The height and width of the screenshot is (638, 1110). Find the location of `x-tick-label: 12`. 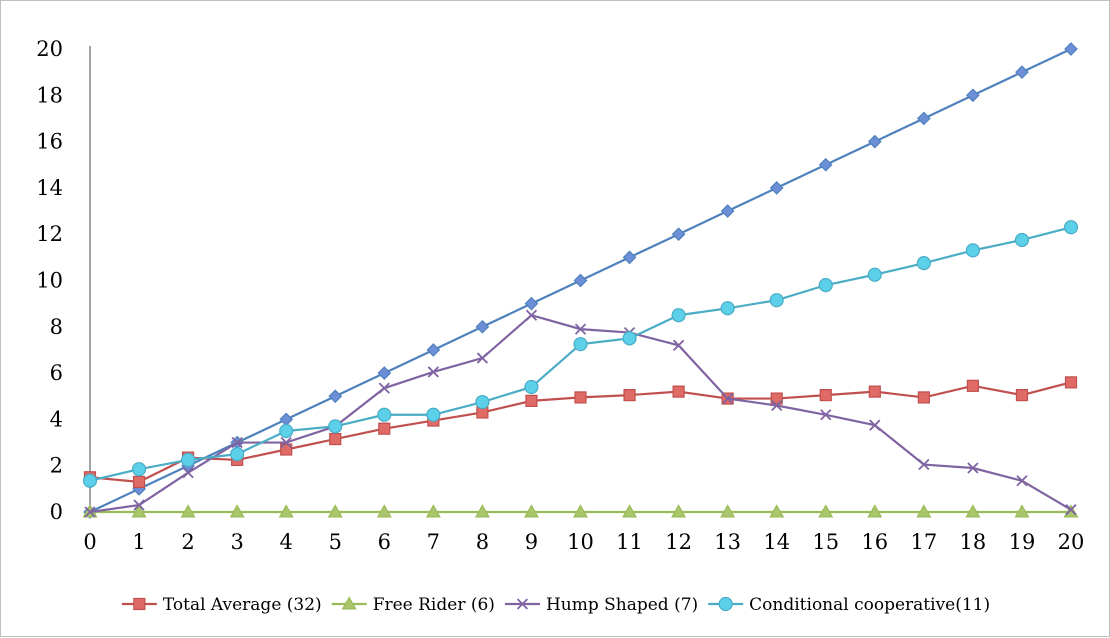

x-tick-label: 12 is located at coordinates (678, 542).